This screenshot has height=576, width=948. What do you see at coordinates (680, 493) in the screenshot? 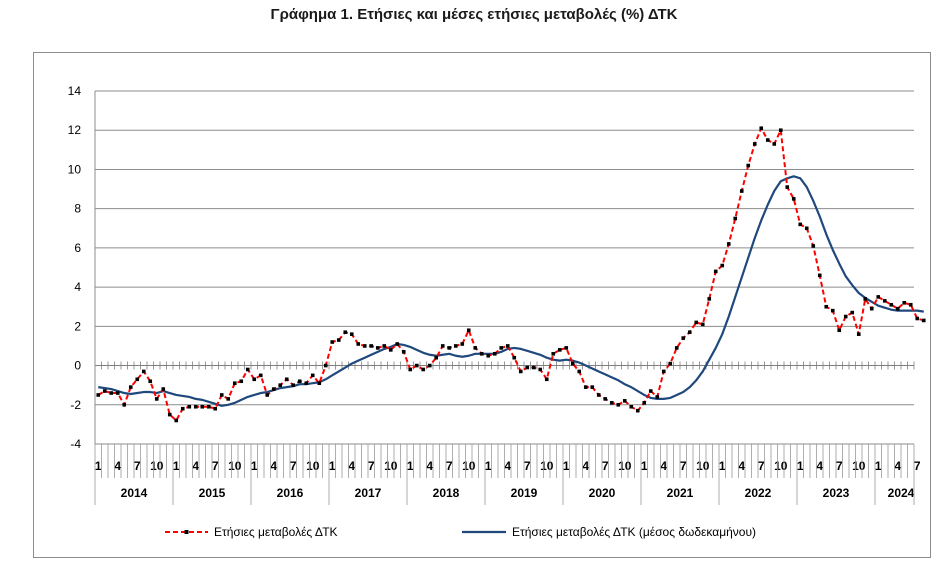
I see `year-label: 2021` at bounding box center [680, 493].